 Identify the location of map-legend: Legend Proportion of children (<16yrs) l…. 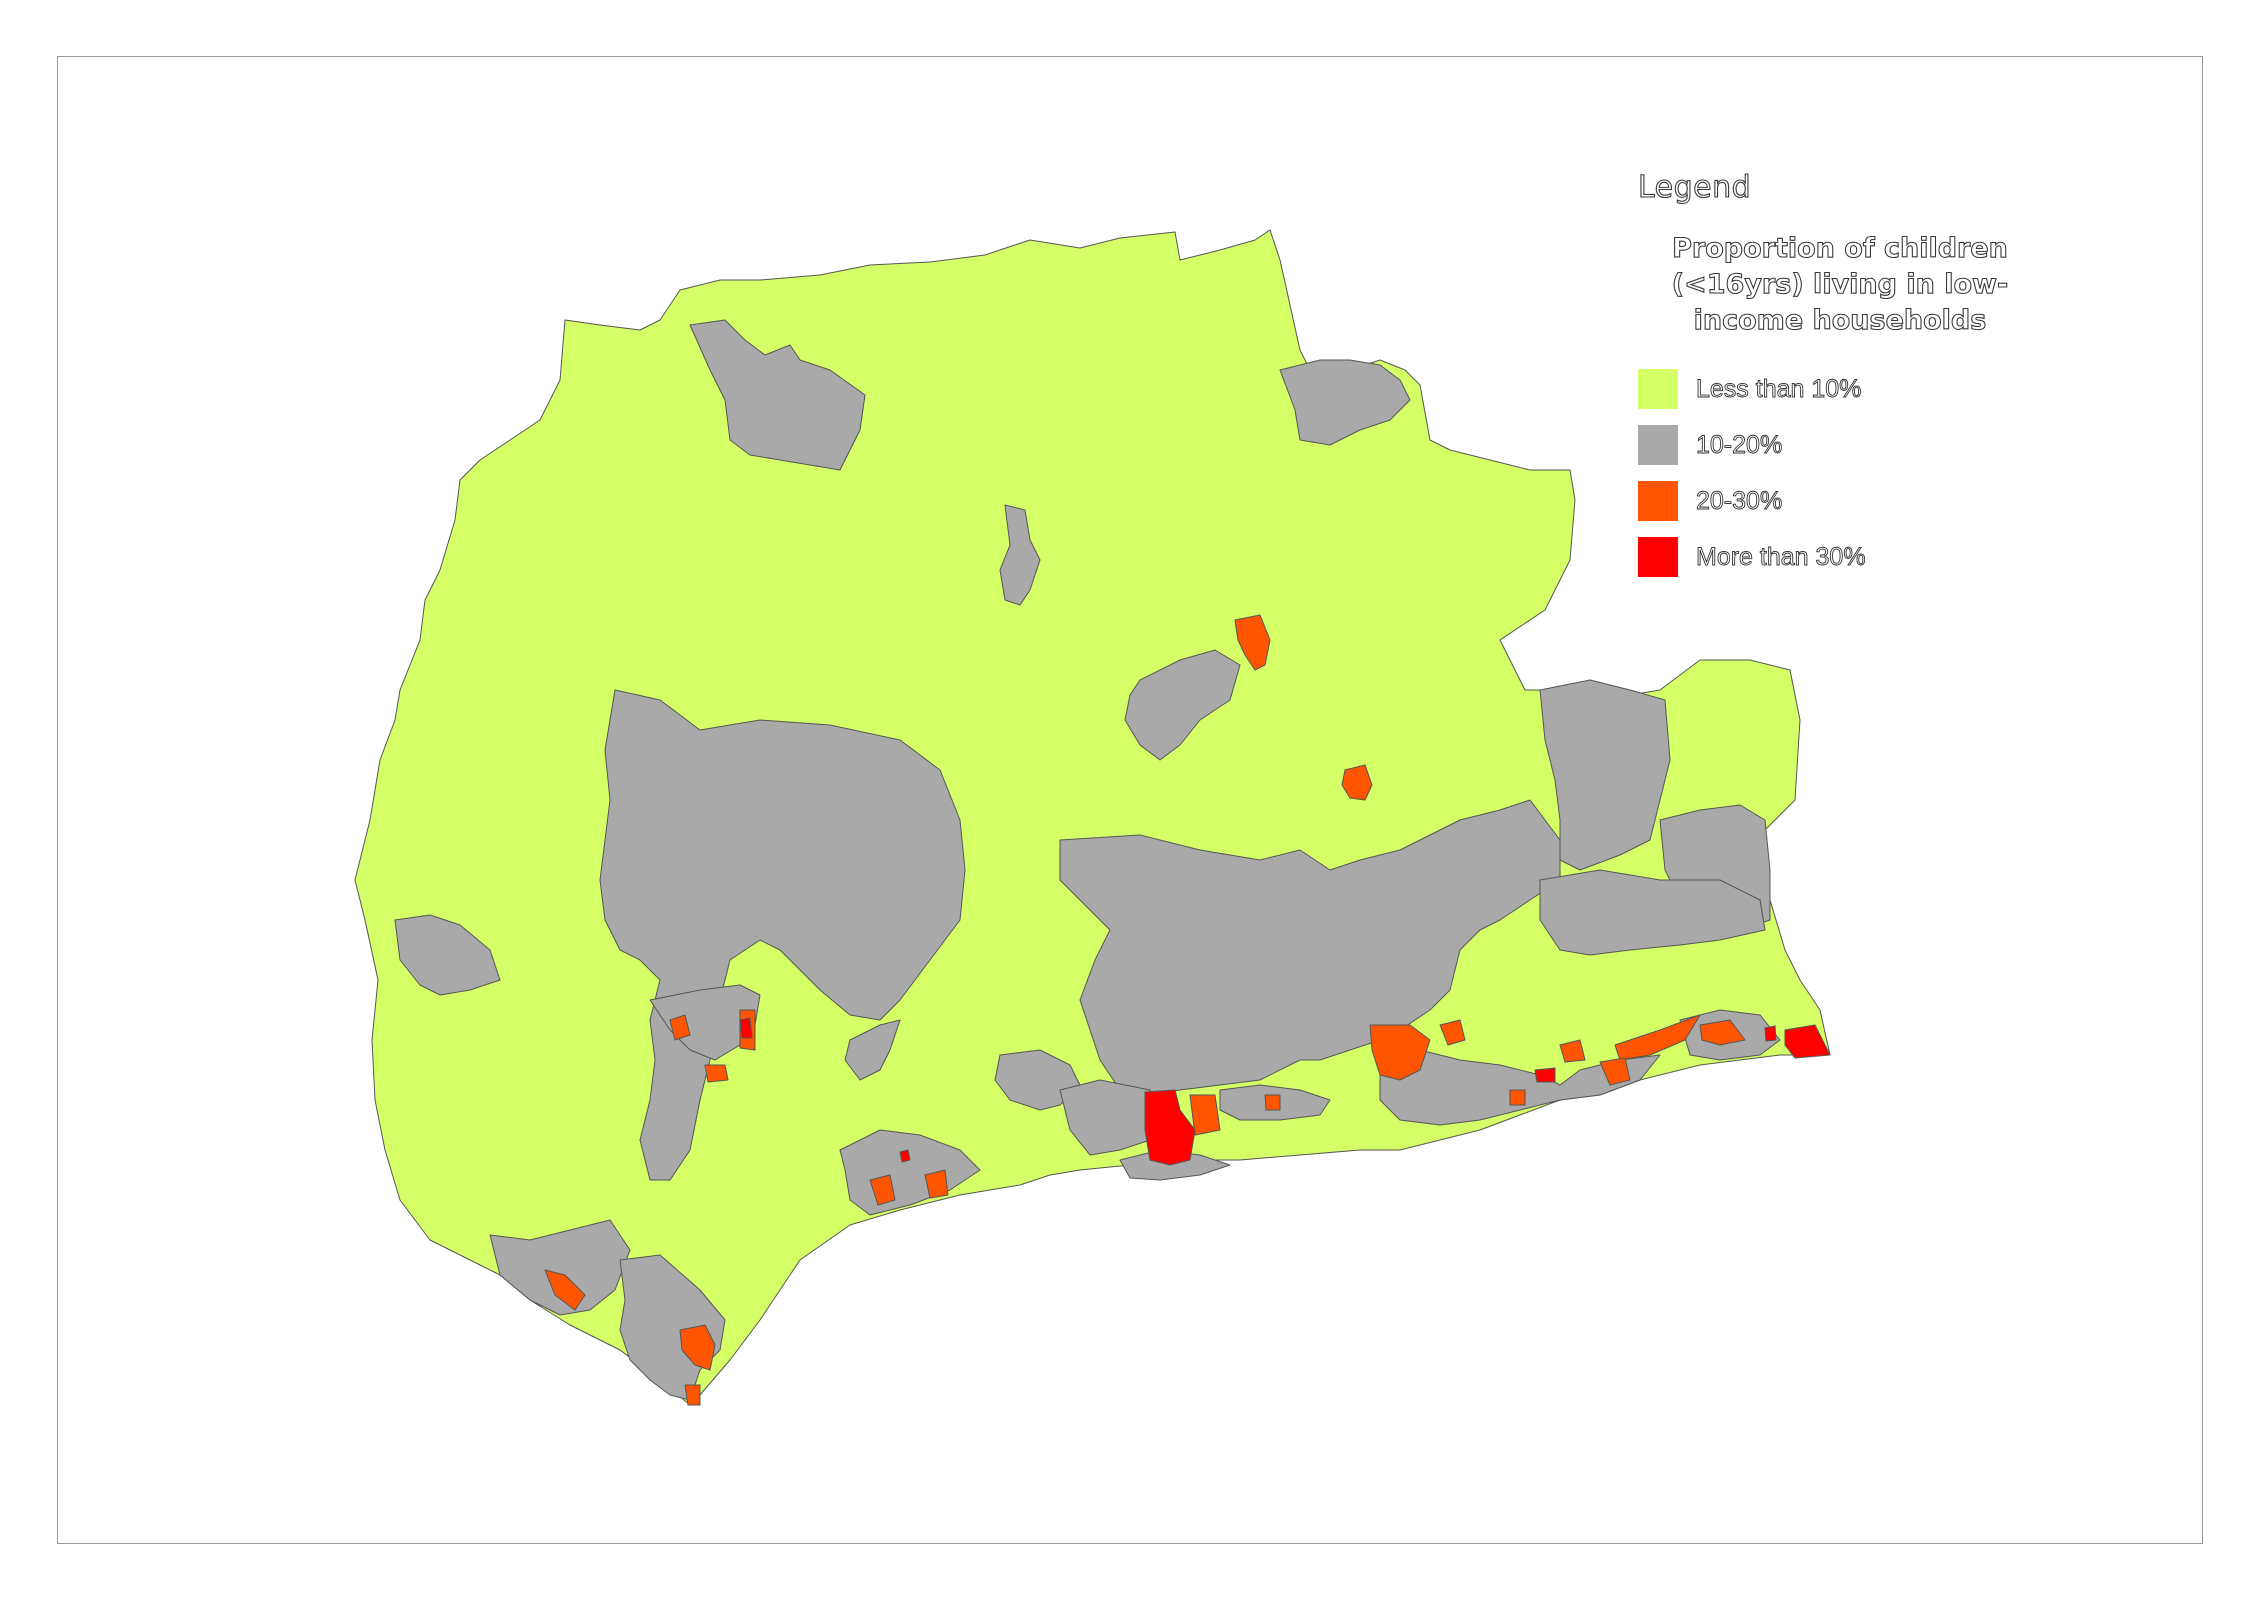
(1900, 377).